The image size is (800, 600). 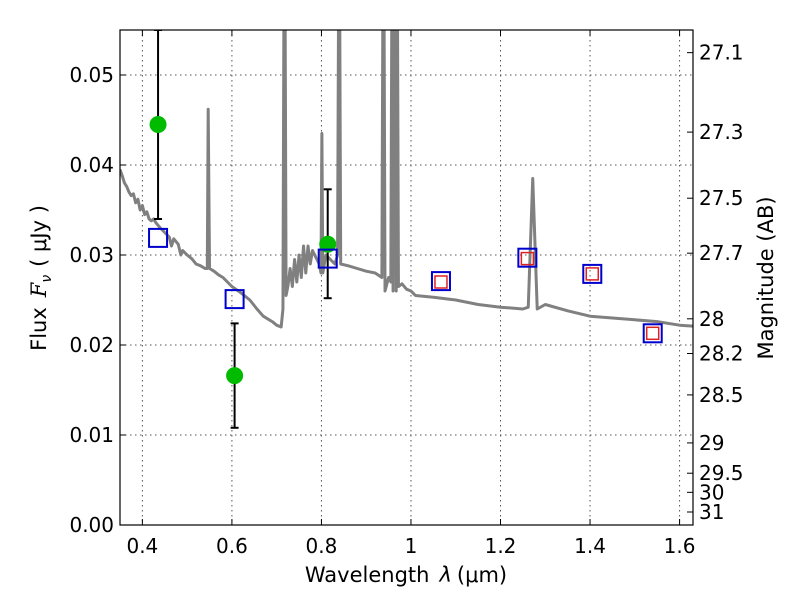 What do you see at coordinates (39, 289) in the screenshot?
I see `y-axis-label-symbol: F` at bounding box center [39, 289].